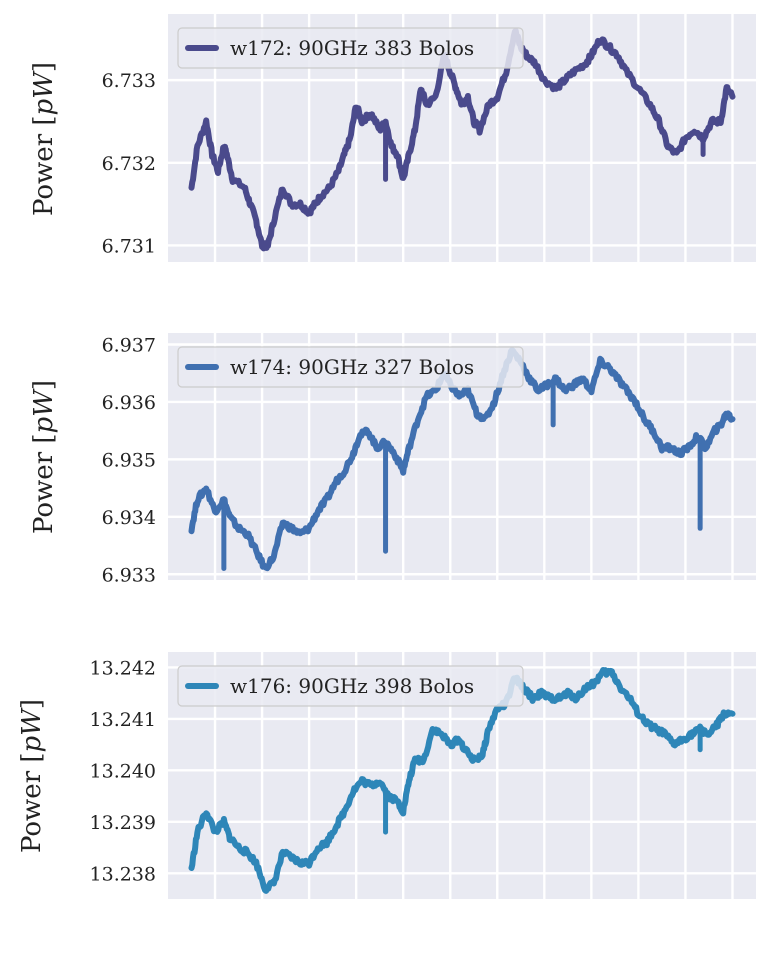  What do you see at coordinates (129, 403) in the screenshot?
I see `y-tick-label: 6.936` at bounding box center [129, 403].